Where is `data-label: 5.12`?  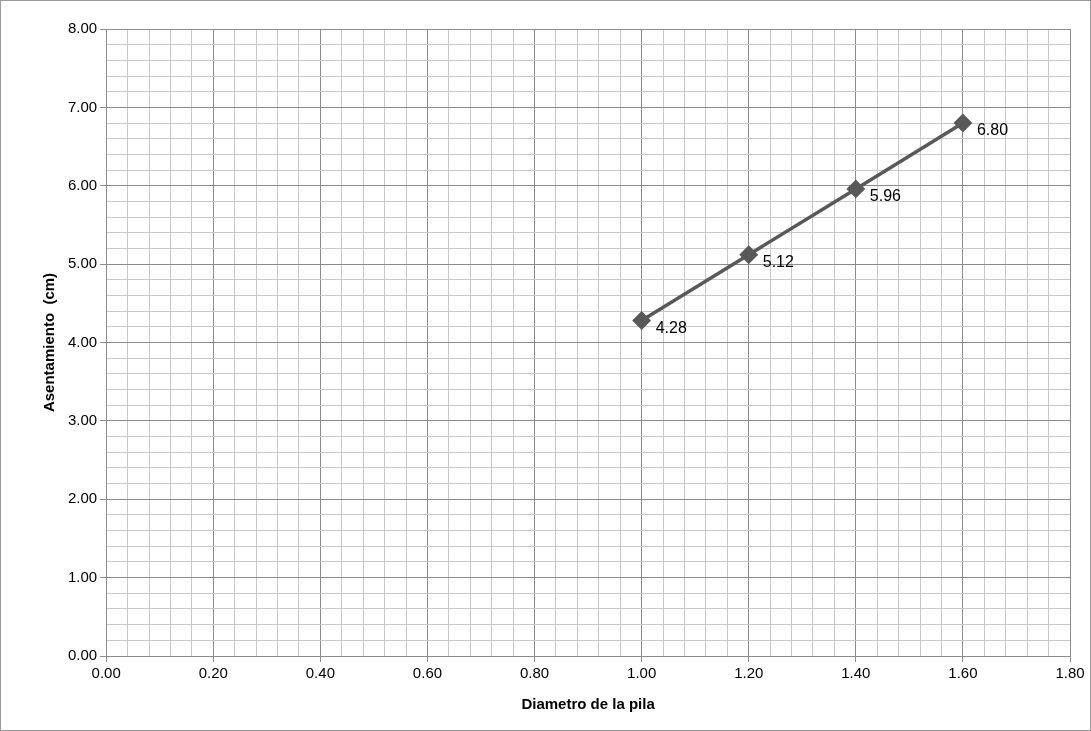
data-label: 5.12 is located at coordinates (778, 262).